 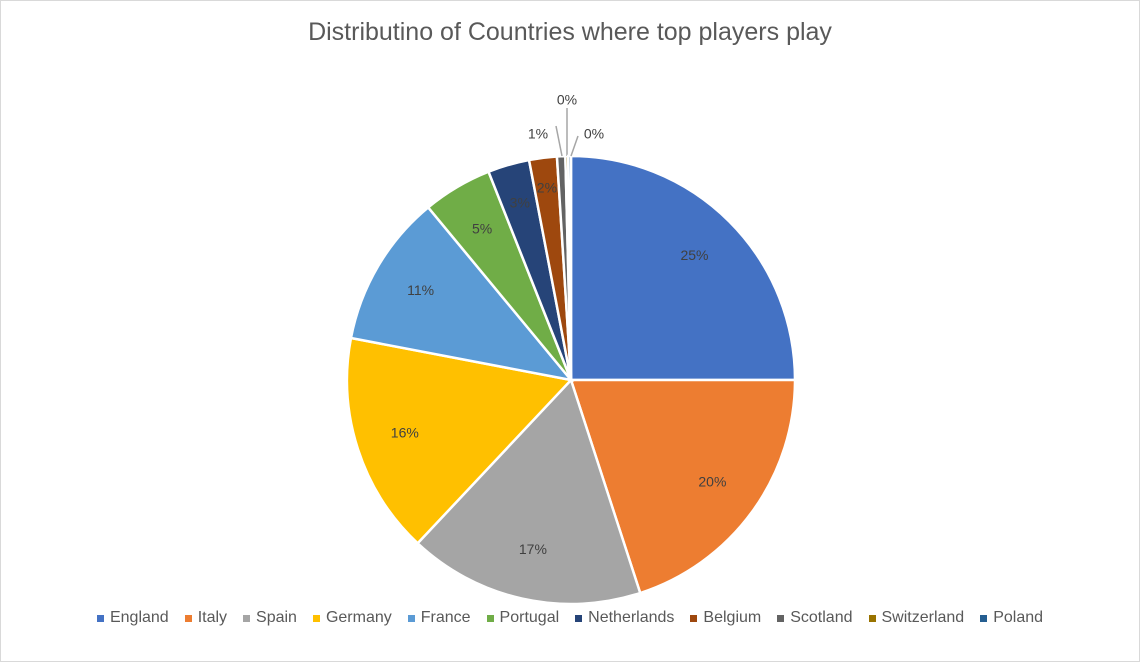 I want to click on data-label-switzerland: 0%, so click(x=567, y=100).